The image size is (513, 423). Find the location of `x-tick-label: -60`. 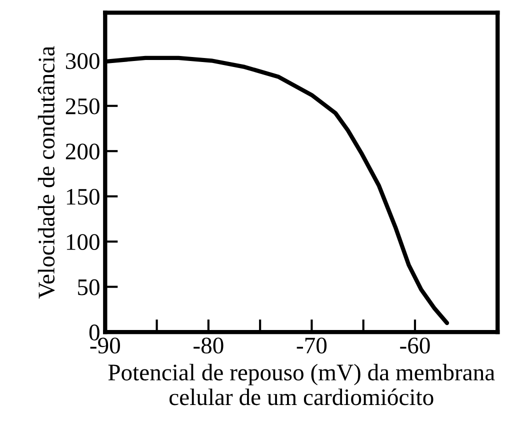

x-tick-label: -60 is located at coordinates (415, 346).